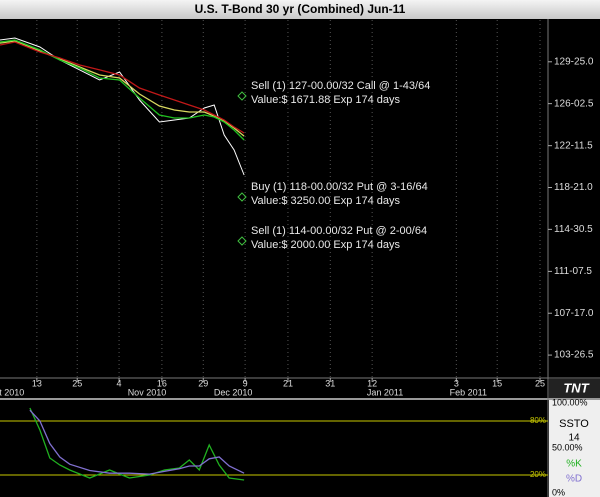 The image size is (600, 497). I want to click on y-tick-label: 103-26.5, so click(574, 355).